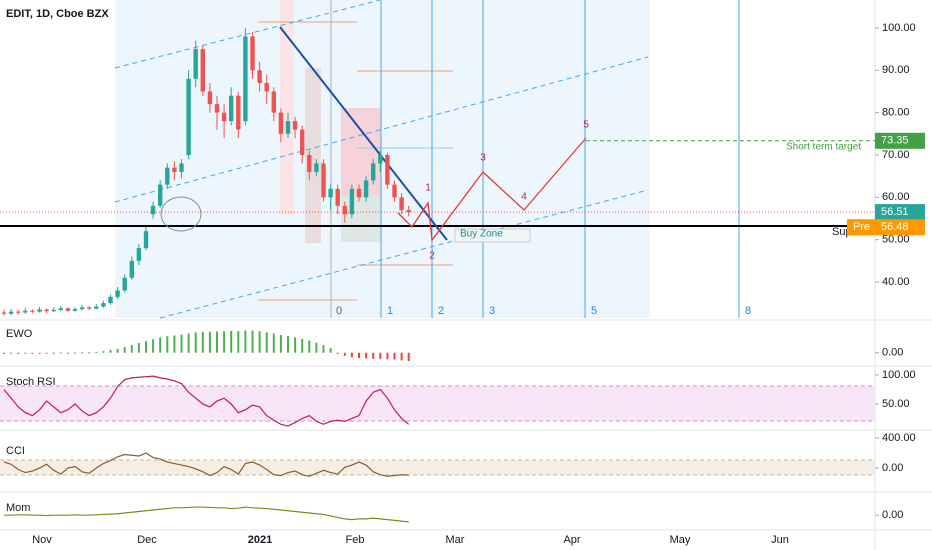 The image size is (932, 550). What do you see at coordinates (437, 467) in the screenshot?
I see `cci-band` at bounding box center [437, 467].